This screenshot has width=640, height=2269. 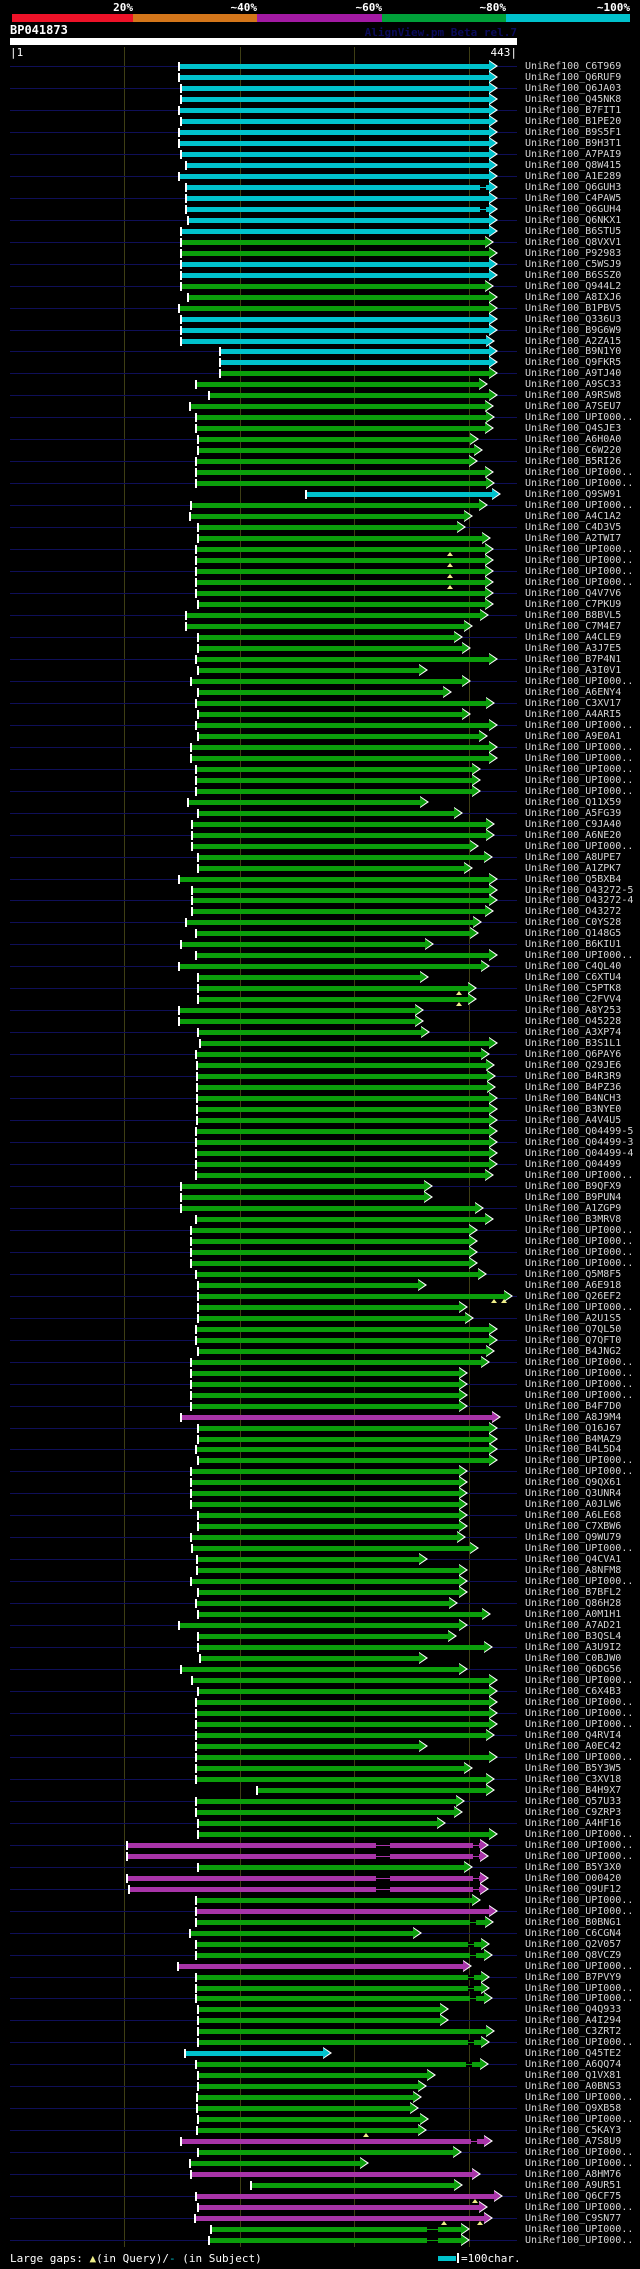 What do you see at coordinates (573, 1493) in the screenshot?
I see `hit-label: UniRef100_Q3UNR4` at bounding box center [573, 1493].